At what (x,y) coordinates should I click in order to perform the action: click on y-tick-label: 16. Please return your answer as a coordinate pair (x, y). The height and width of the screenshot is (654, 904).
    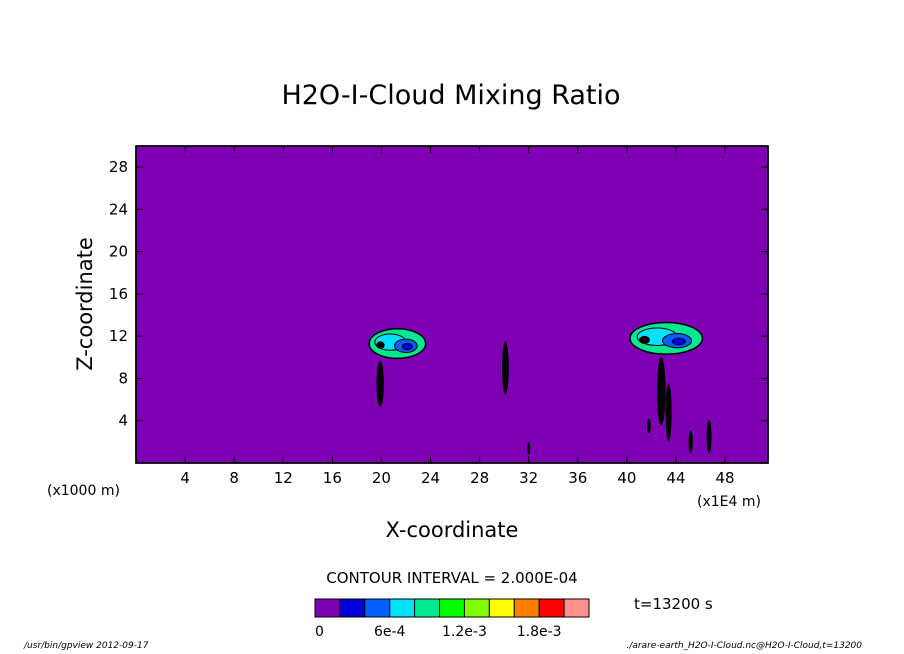
    Looking at the image, I should click on (118, 294).